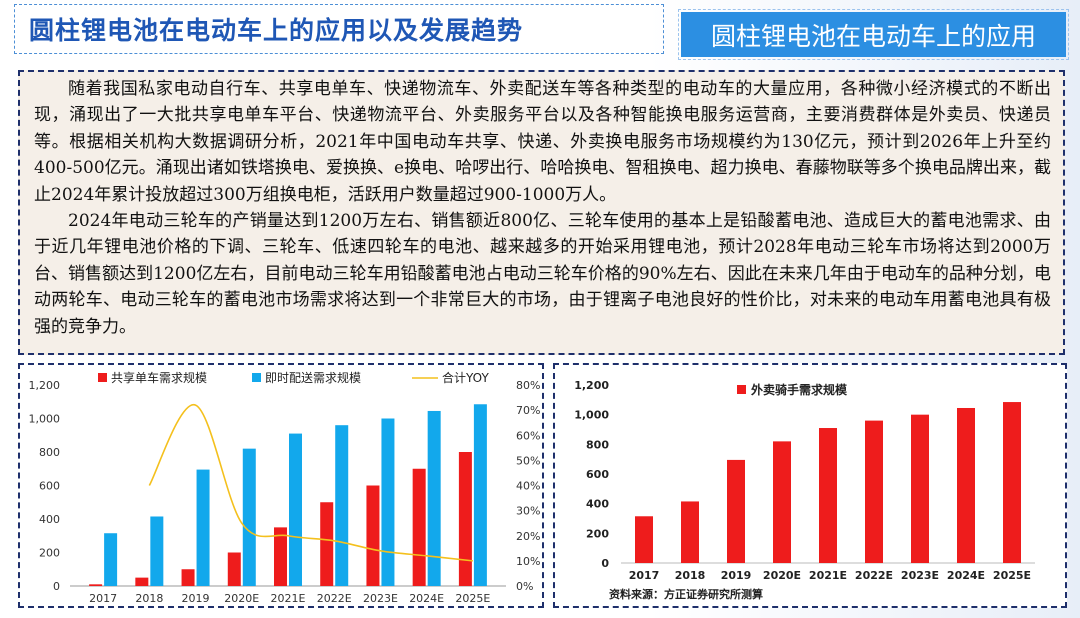 This screenshot has width=1080, height=618. I want to click on chart-source-note: 资料来源：方正证券研究所测算, so click(686, 594).